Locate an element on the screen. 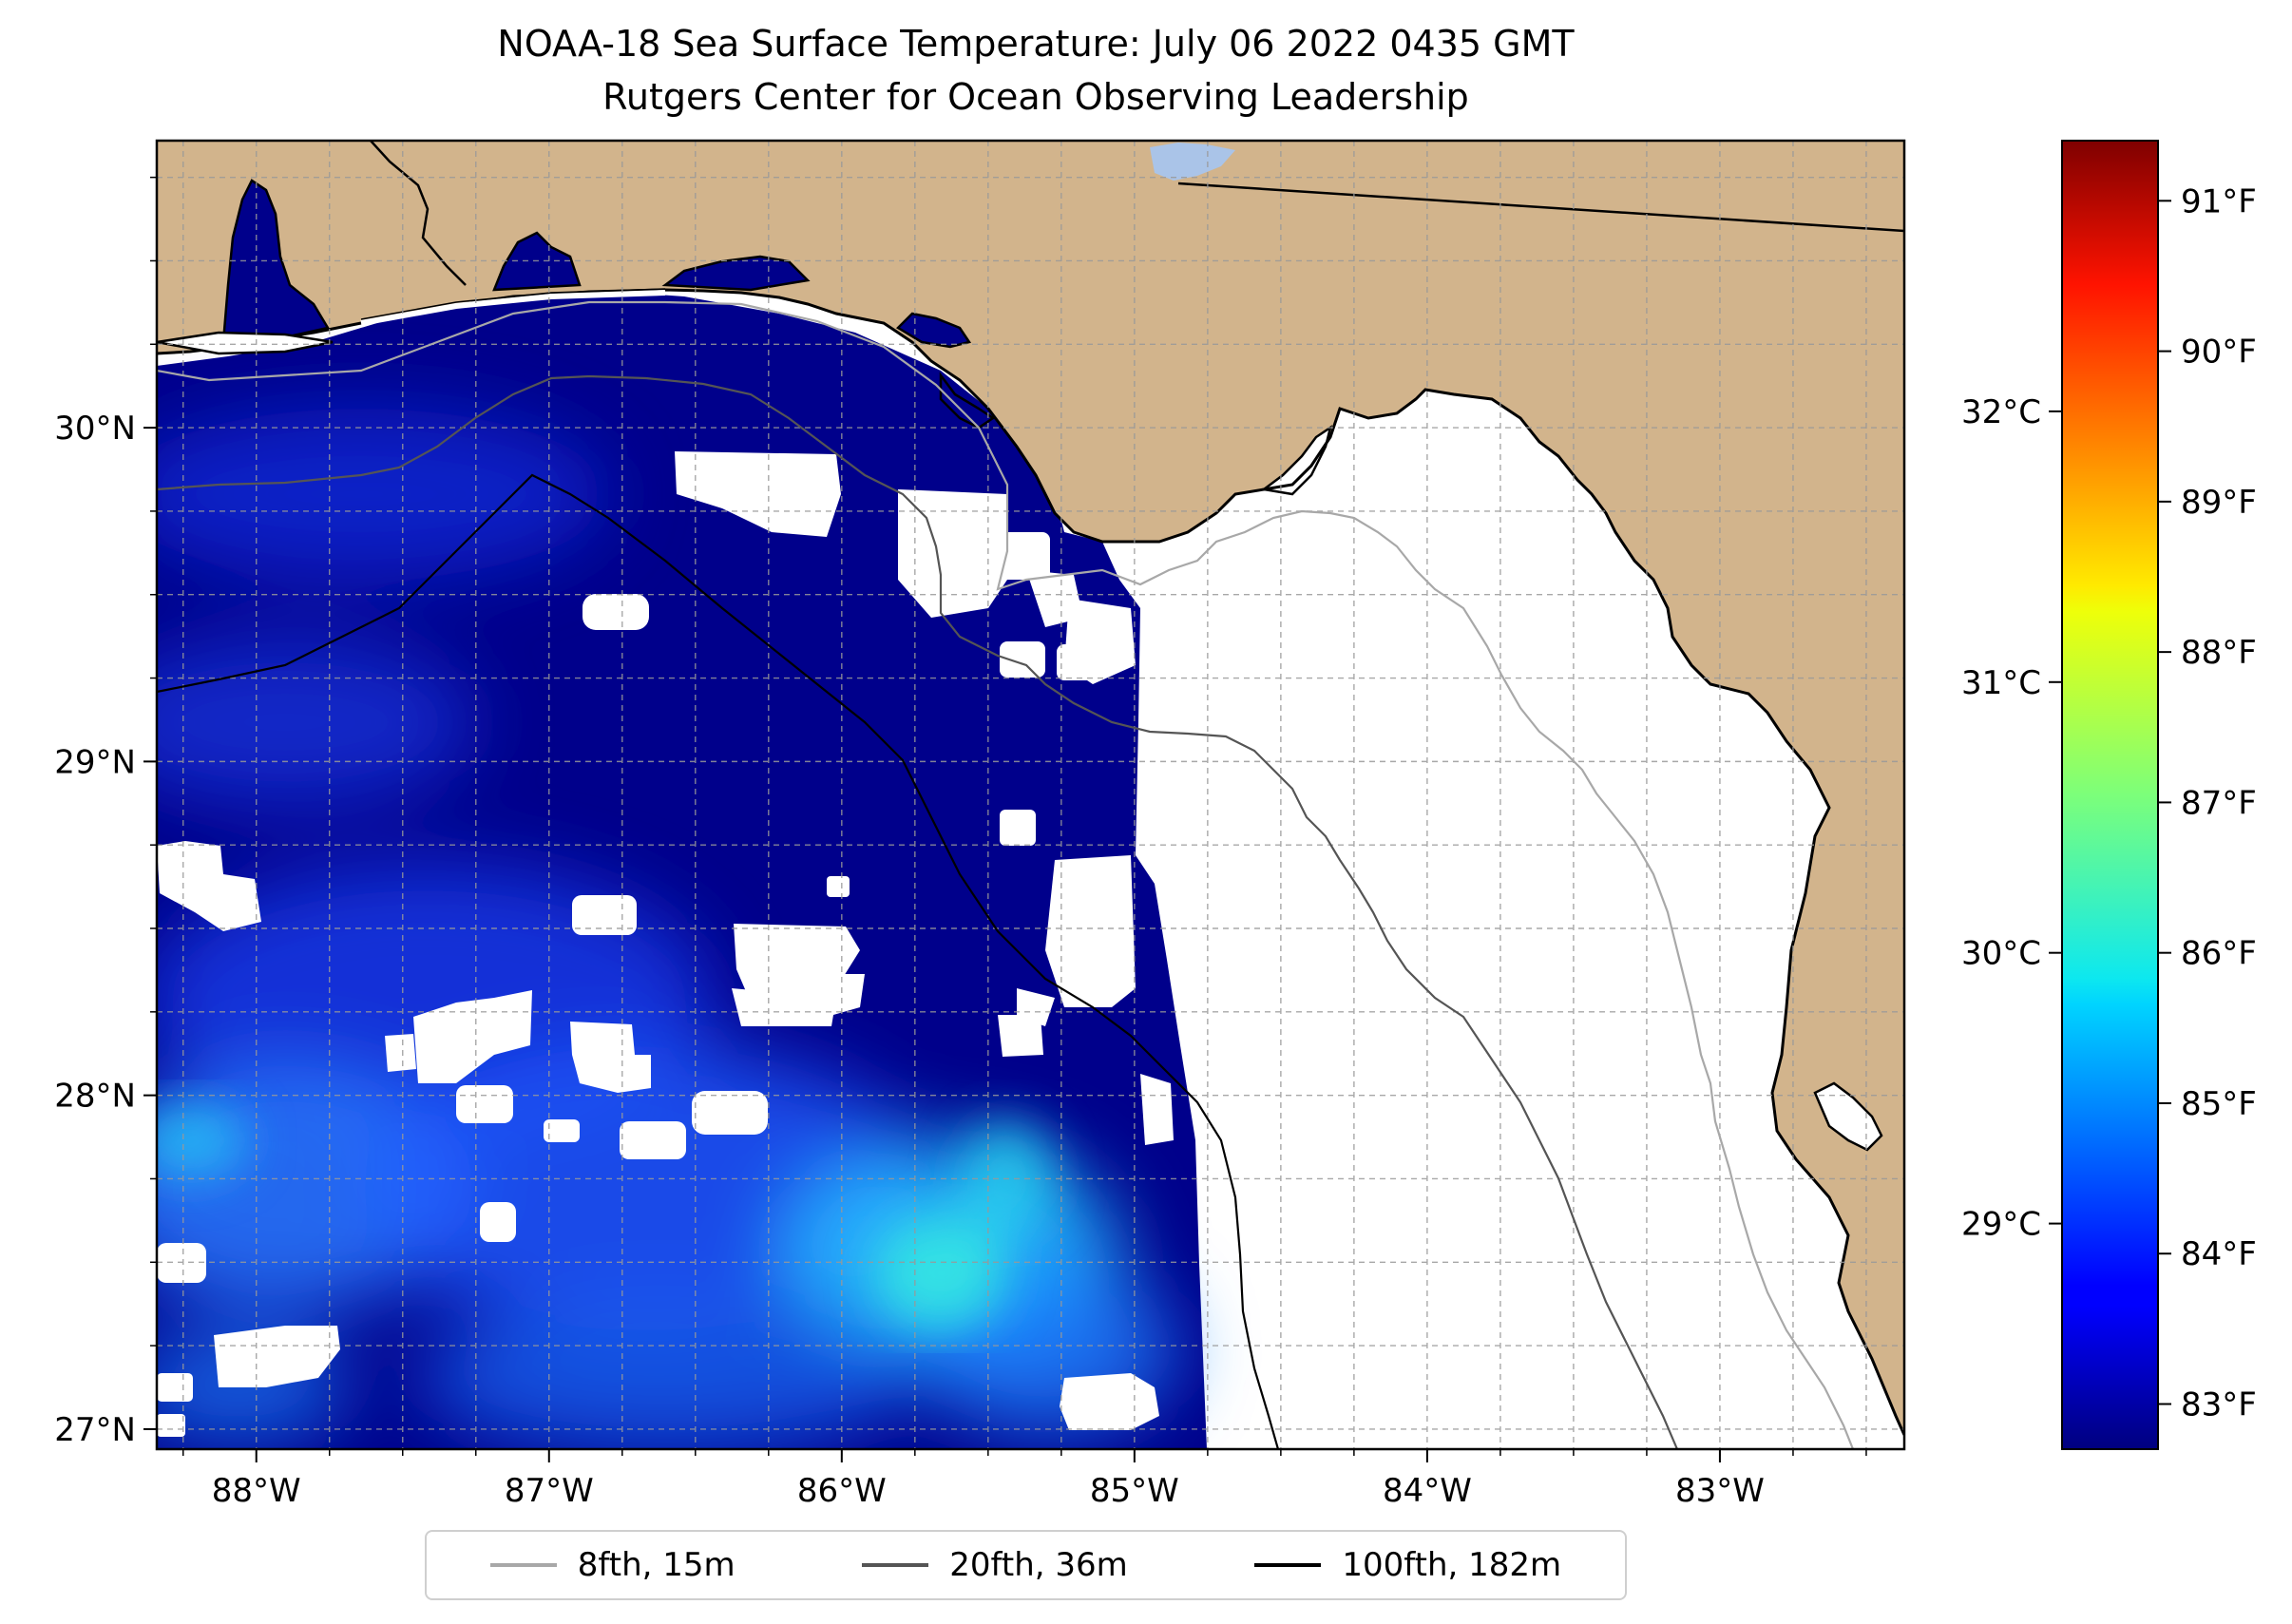 This screenshot has height=1624, width=2292. colorbar-f-label: 84°F is located at coordinates (2219, 1254).